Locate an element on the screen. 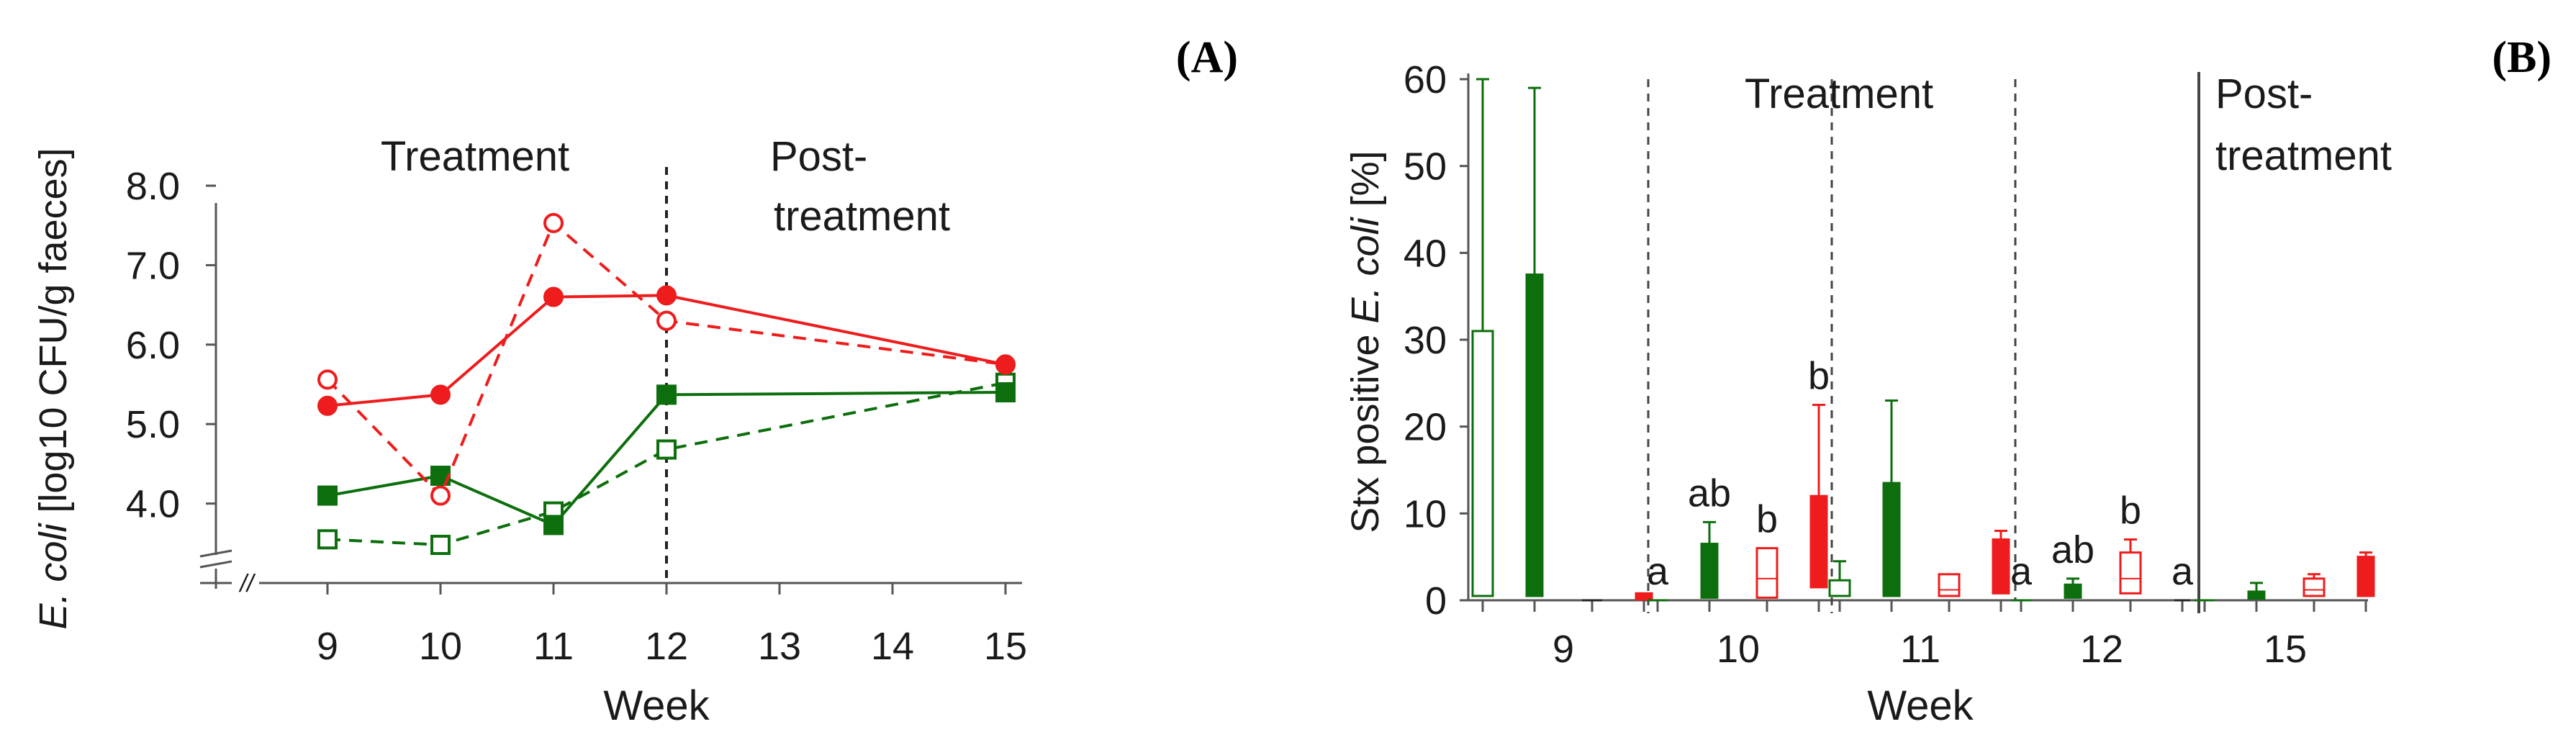 The image size is (2576, 750). y-tick-label: 60 is located at coordinates (1426, 79).